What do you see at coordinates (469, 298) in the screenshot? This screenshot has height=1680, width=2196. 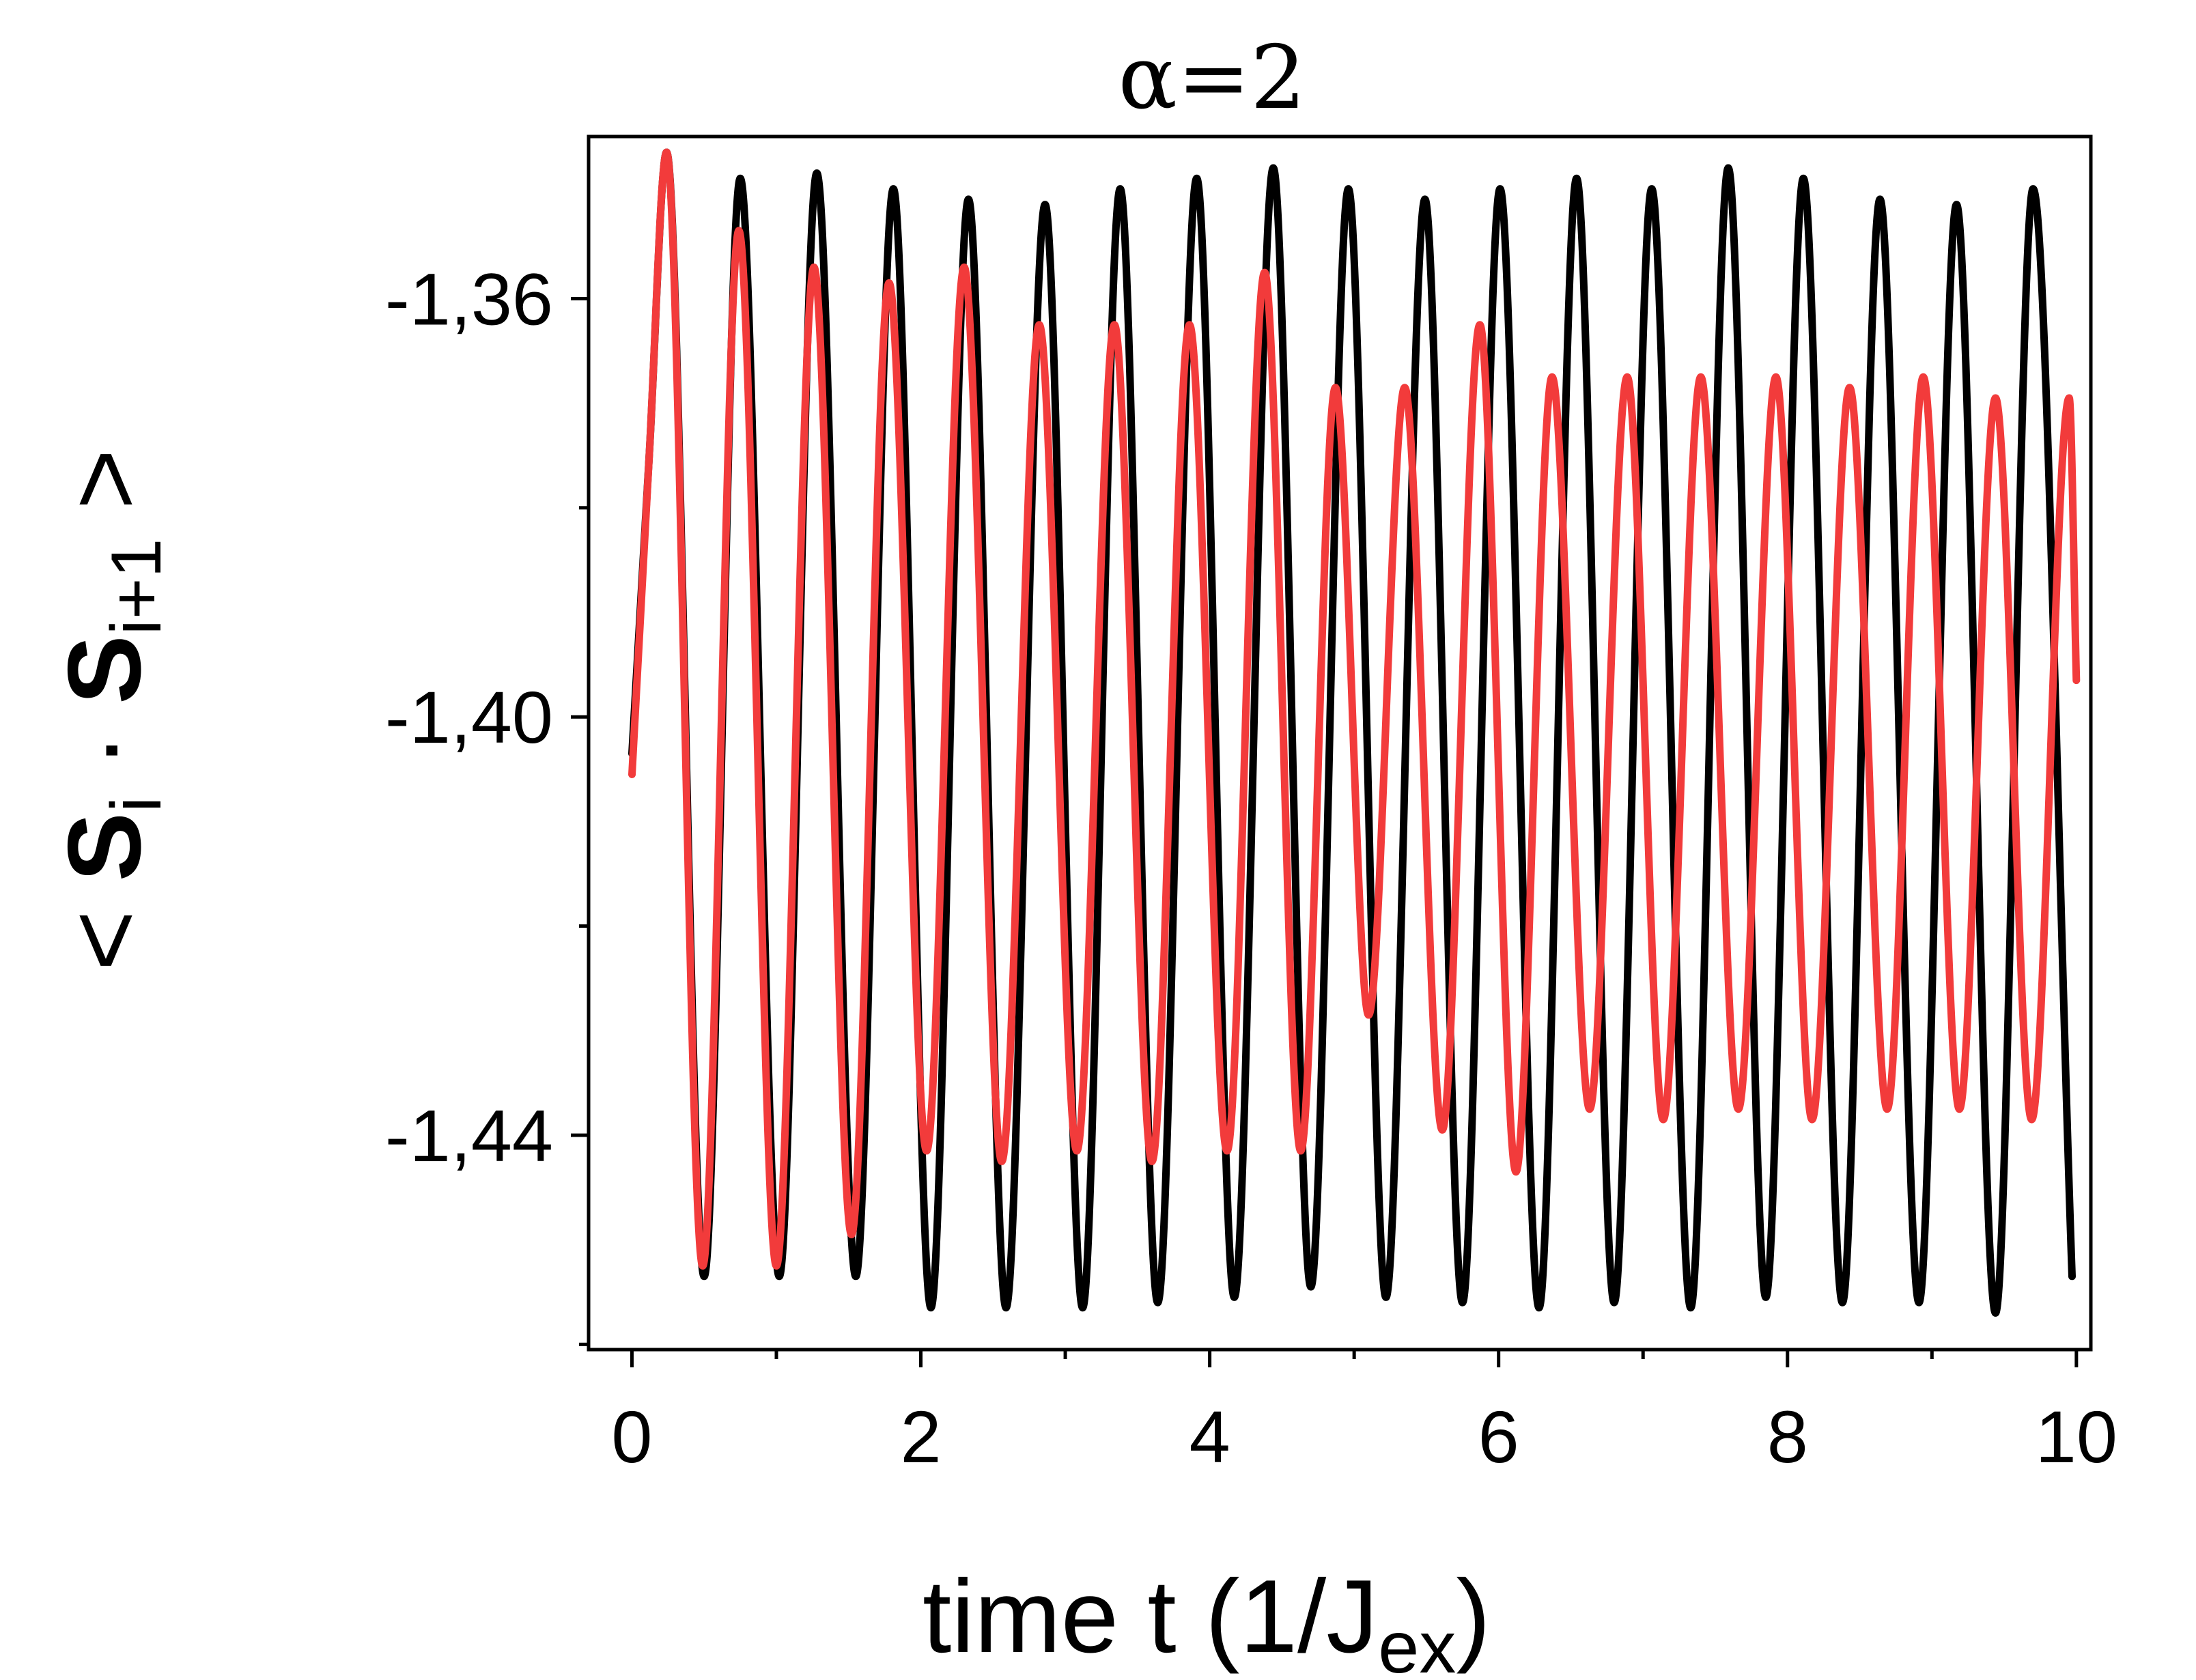 I see `y-tick-label: -1,36` at bounding box center [469, 298].